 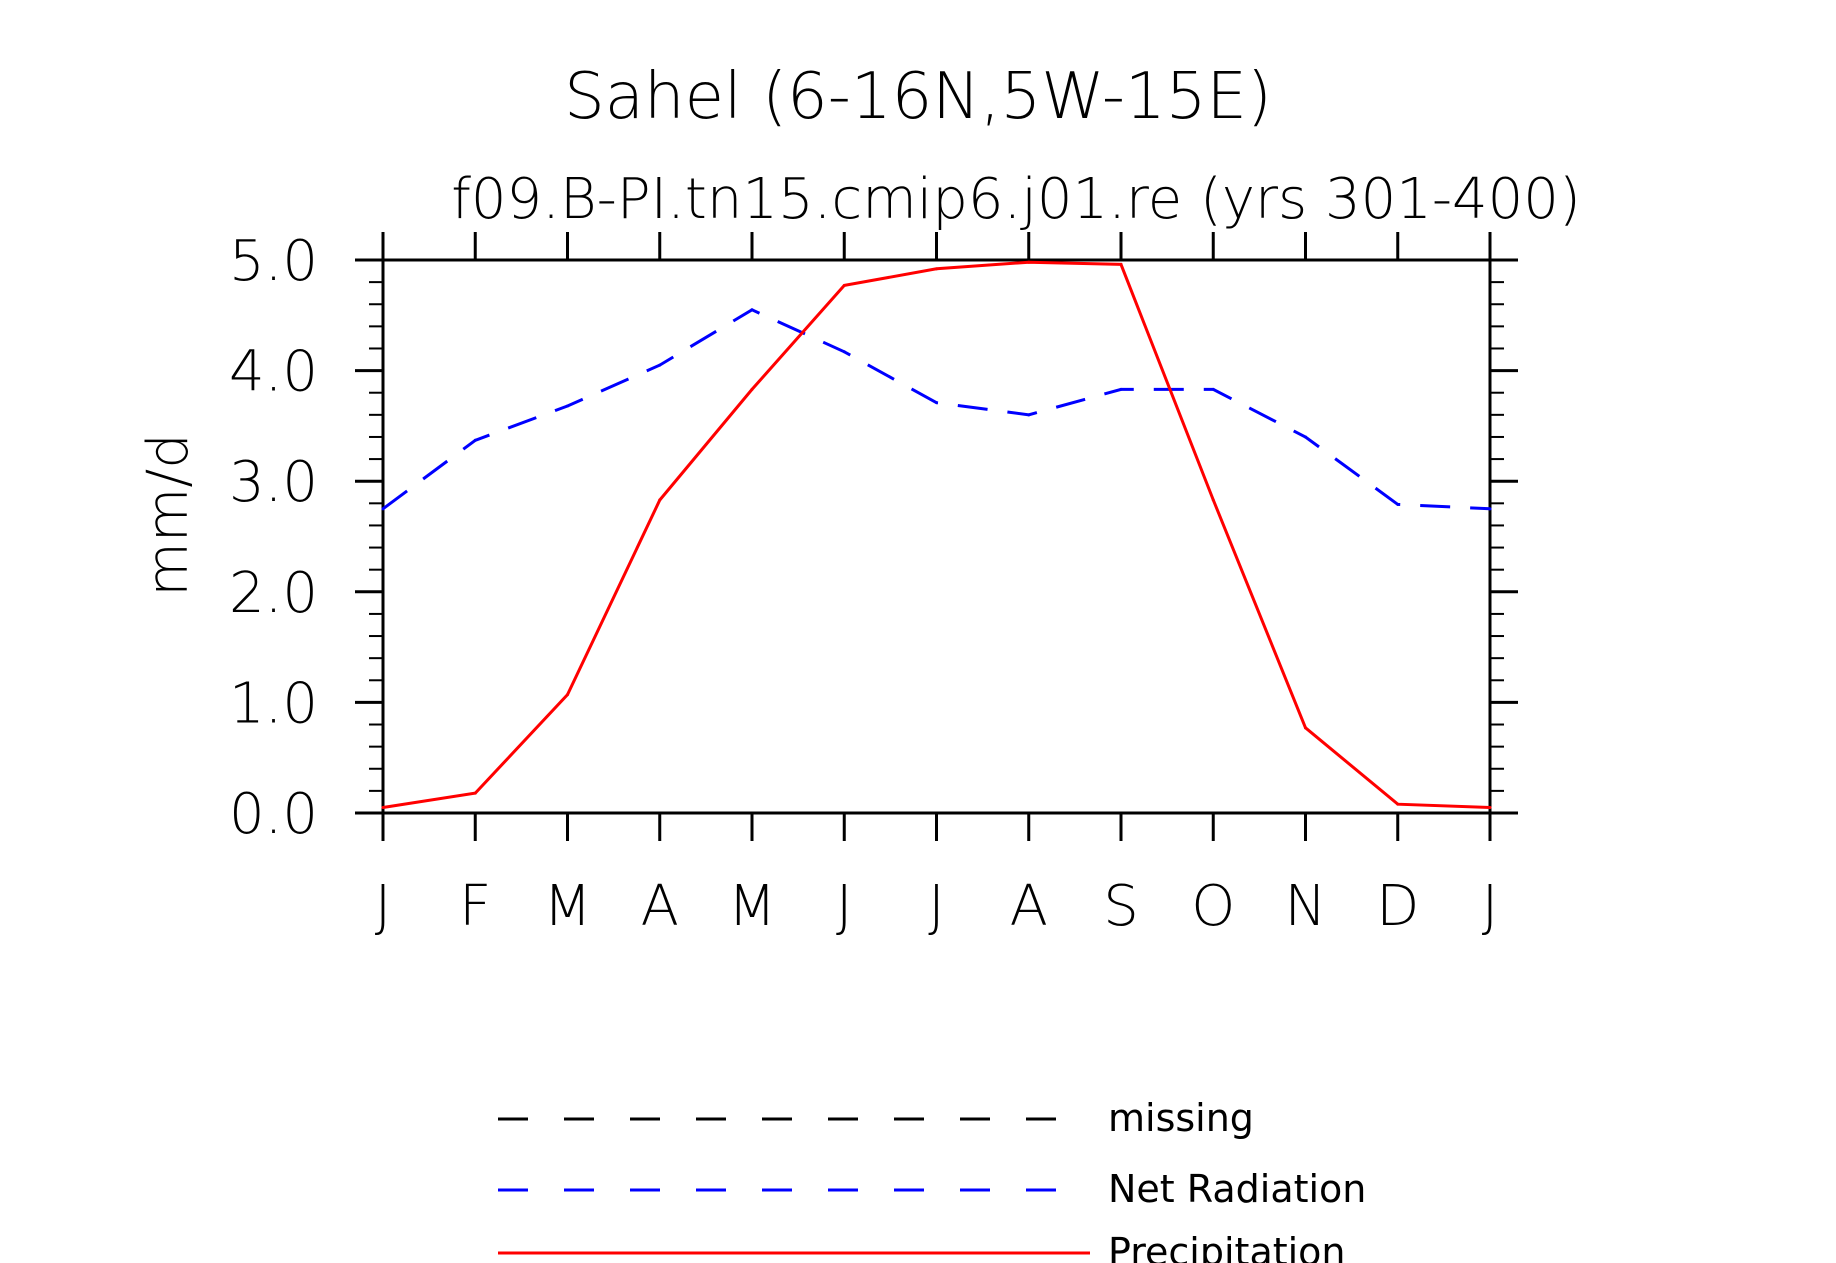 I want to click on y-tick-label: 3.0, so click(x=273, y=482).